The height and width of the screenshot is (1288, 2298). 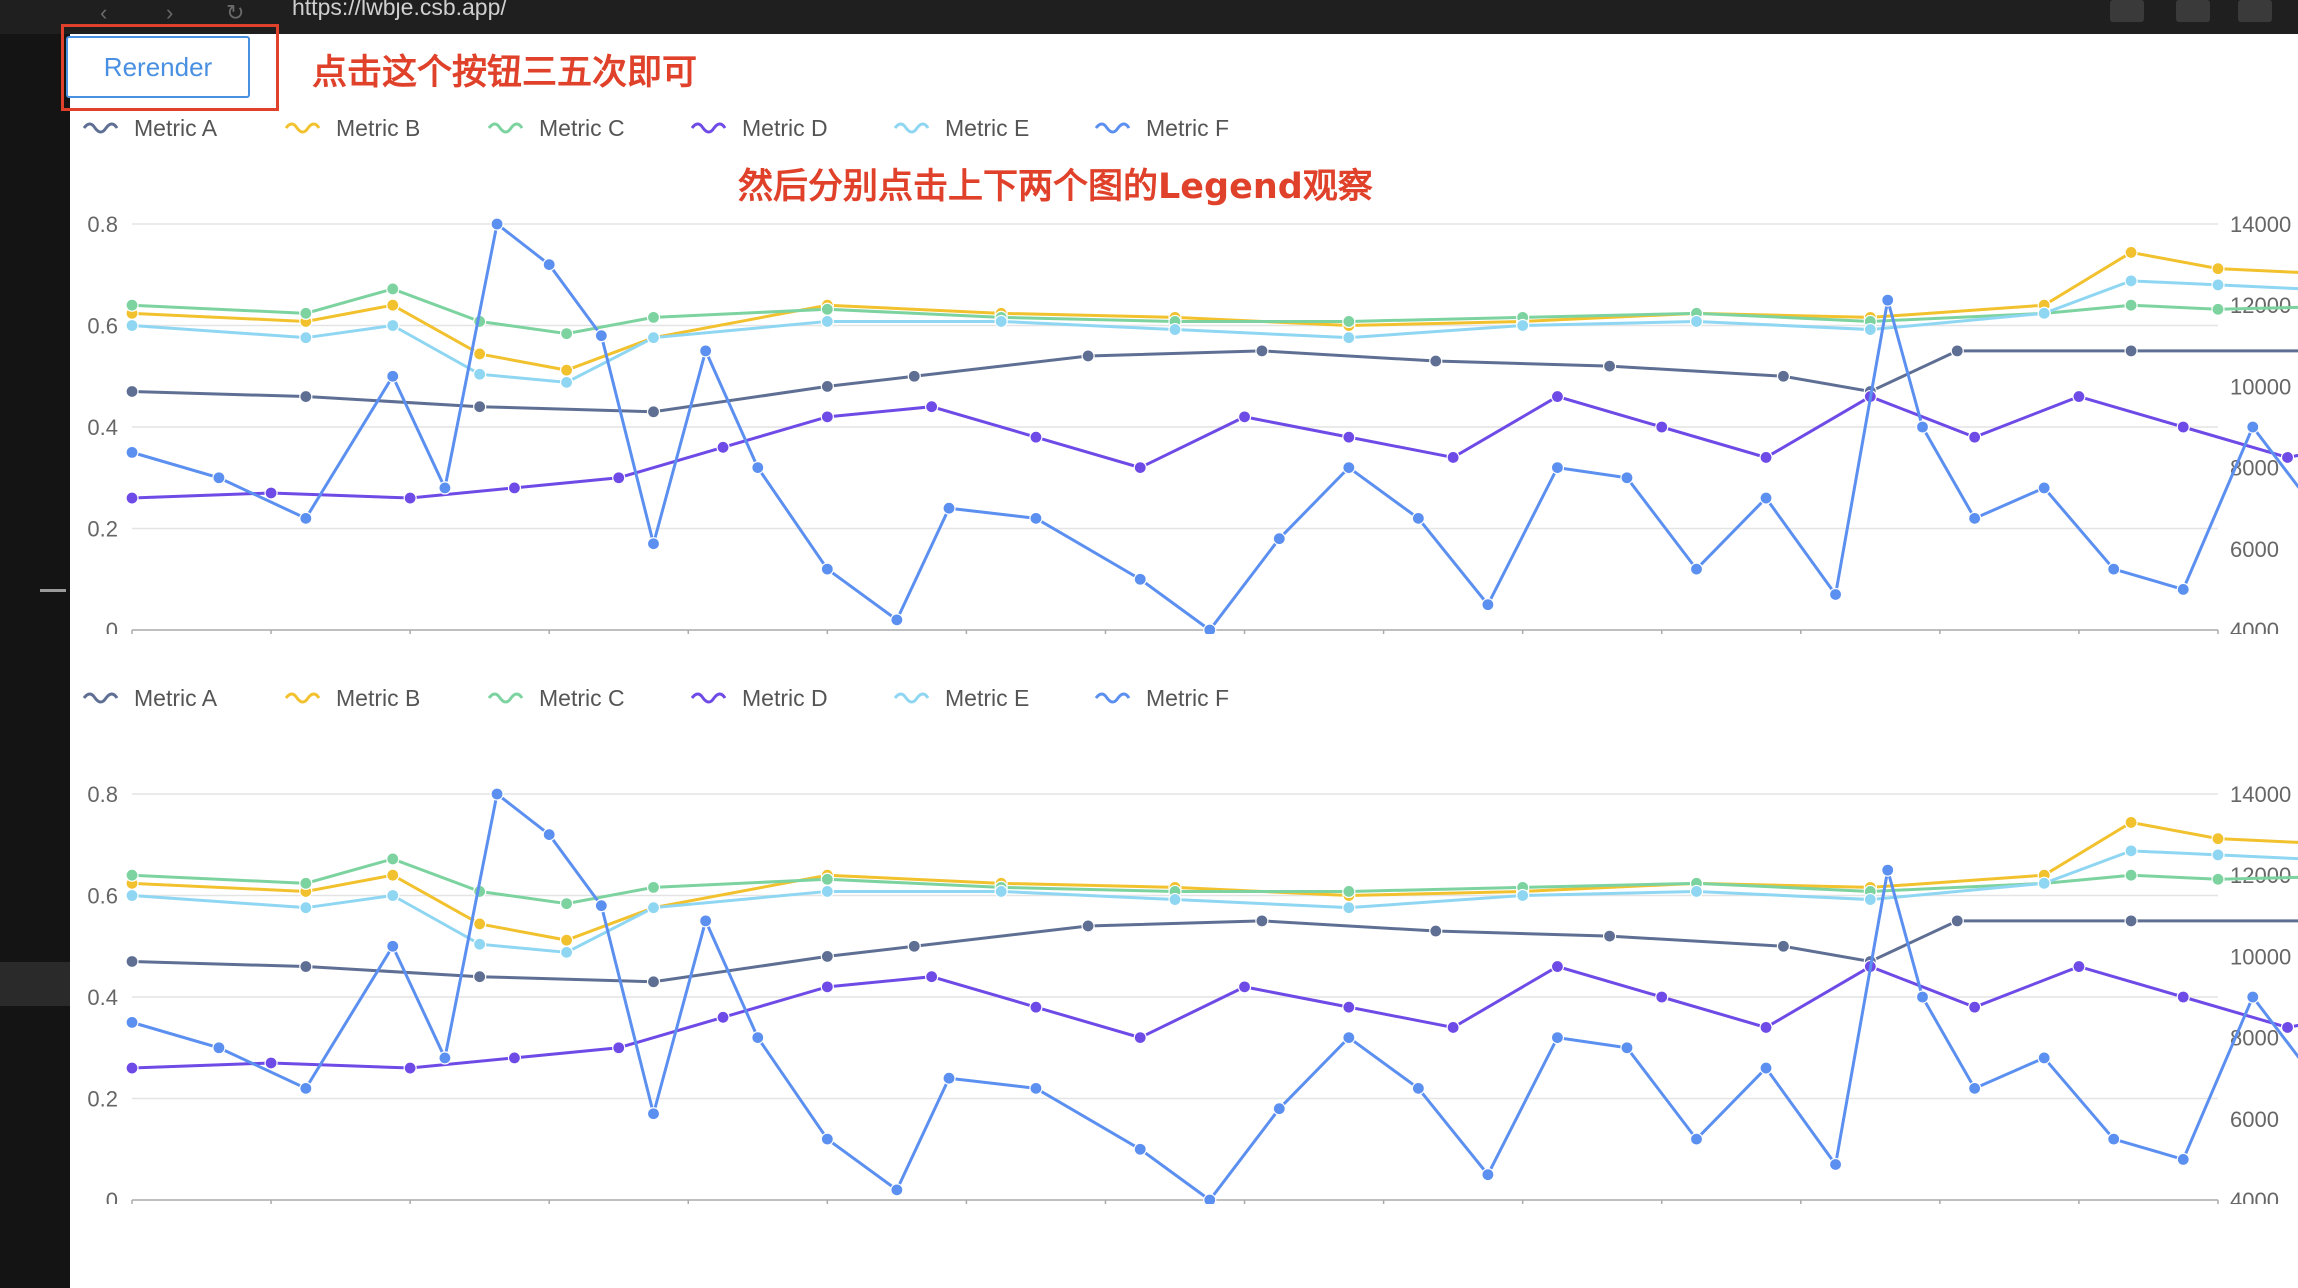 I want to click on address-bar: https://lwbje.csb.app/, so click(x=399, y=10).